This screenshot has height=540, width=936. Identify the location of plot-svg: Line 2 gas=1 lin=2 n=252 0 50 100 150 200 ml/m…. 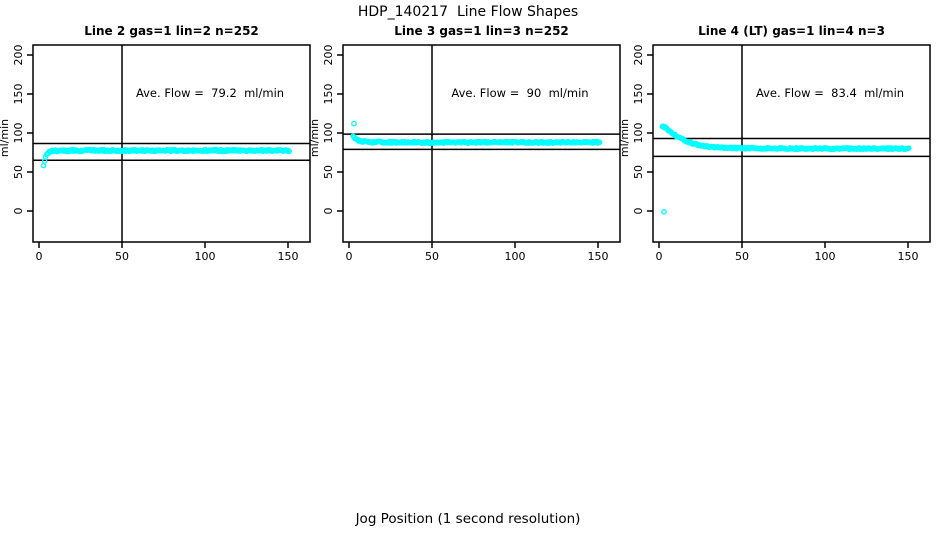
(155, 143).